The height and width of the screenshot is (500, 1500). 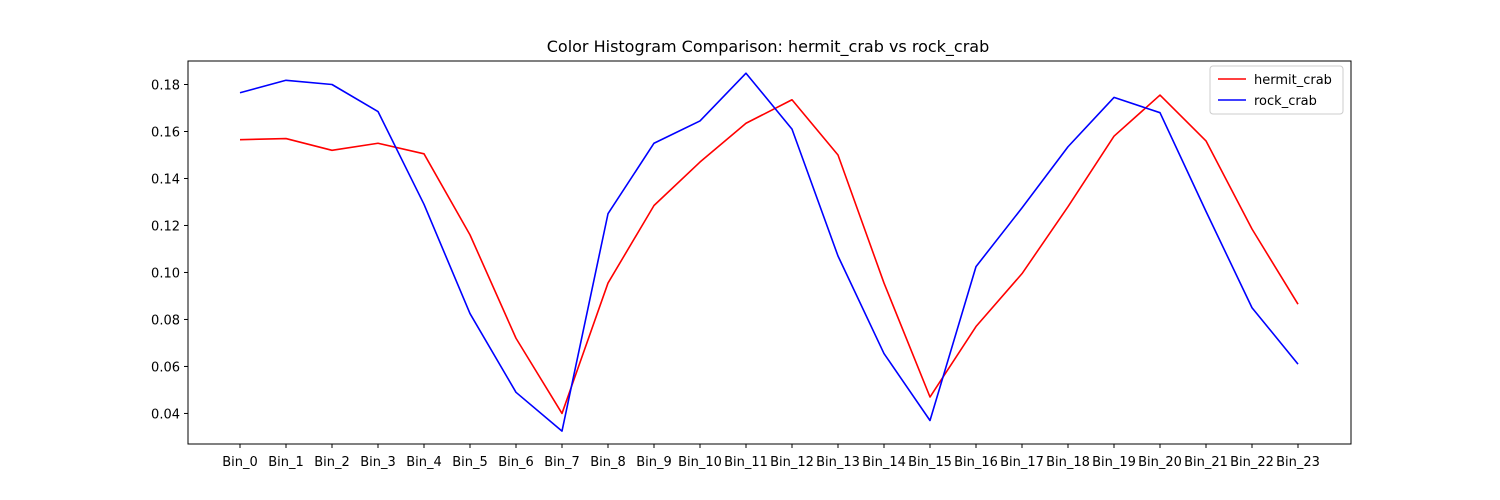 What do you see at coordinates (1298, 462) in the screenshot?
I see `x-tick-label: Bin_23` at bounding box center [1298, 462].